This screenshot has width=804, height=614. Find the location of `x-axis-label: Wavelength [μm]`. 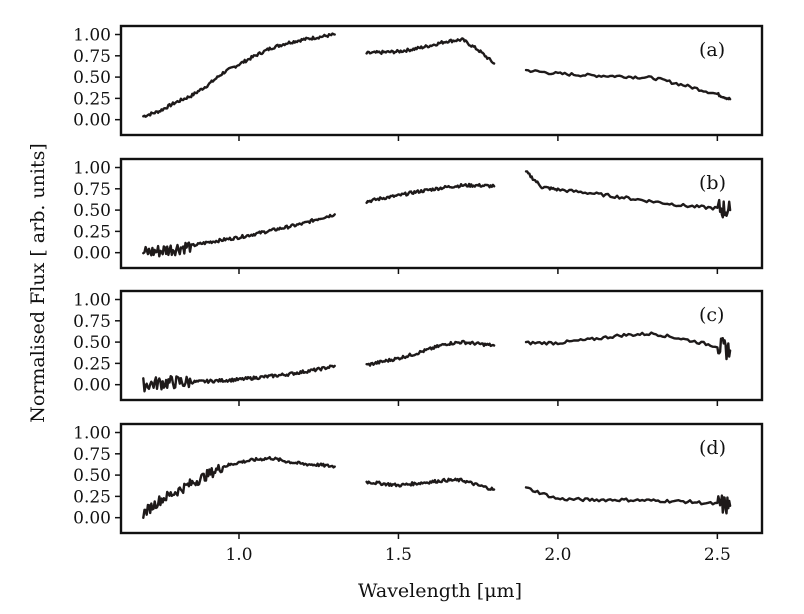

x-axis-label: Wavelength [μm] is located at coordinates (440, 591).